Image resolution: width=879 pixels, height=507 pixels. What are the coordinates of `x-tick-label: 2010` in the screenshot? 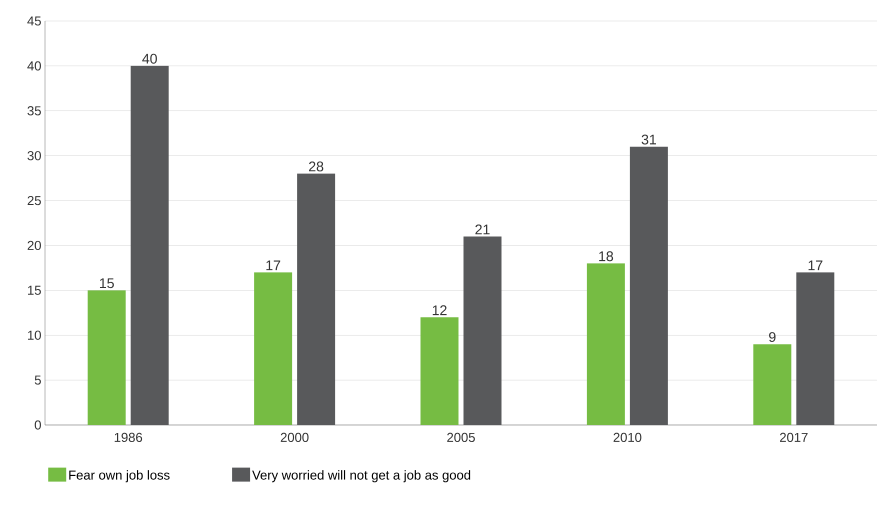 It's located at (628, 437).